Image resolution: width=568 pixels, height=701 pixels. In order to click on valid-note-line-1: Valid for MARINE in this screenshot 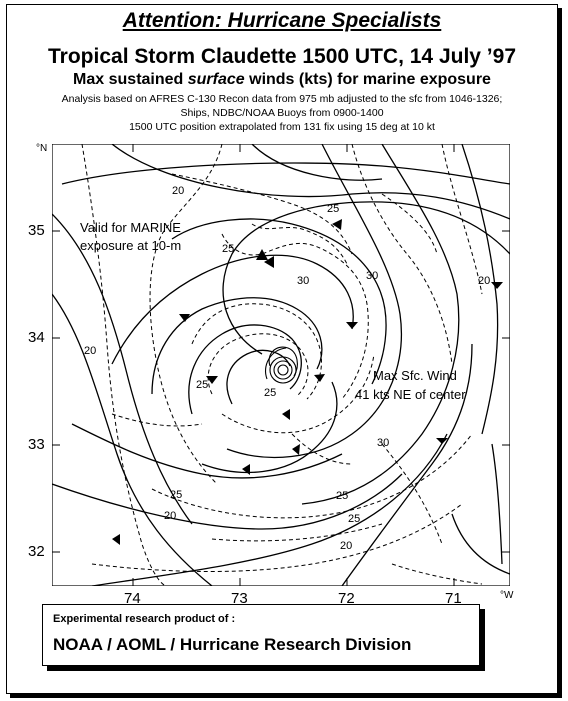, I will do `click(130, 227)`.